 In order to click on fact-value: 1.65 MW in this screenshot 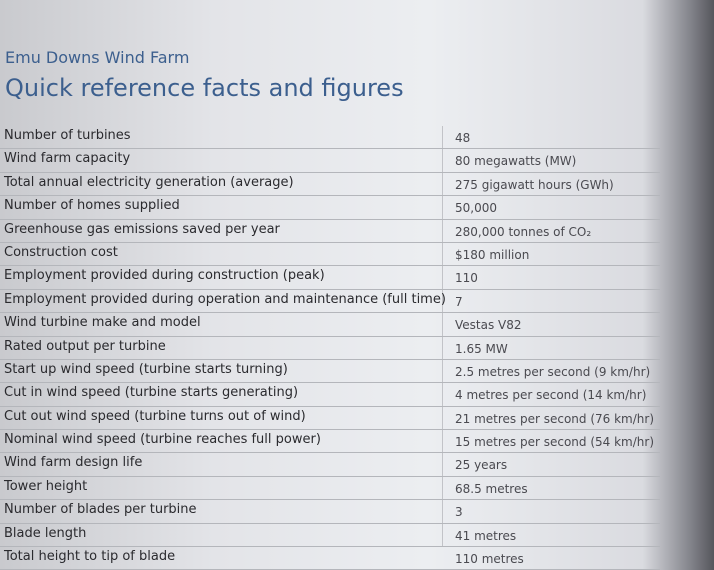, I will do `click(481, 348)`.